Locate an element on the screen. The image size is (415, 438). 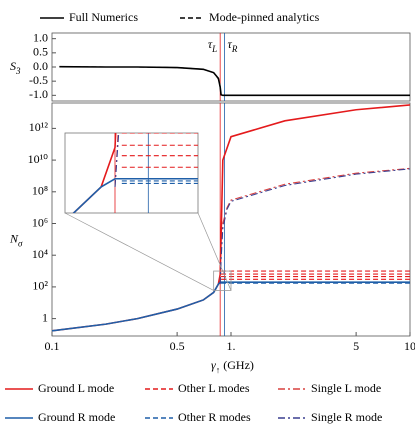
y-tick-label: 0.0 is located at coordinates (40, 66).